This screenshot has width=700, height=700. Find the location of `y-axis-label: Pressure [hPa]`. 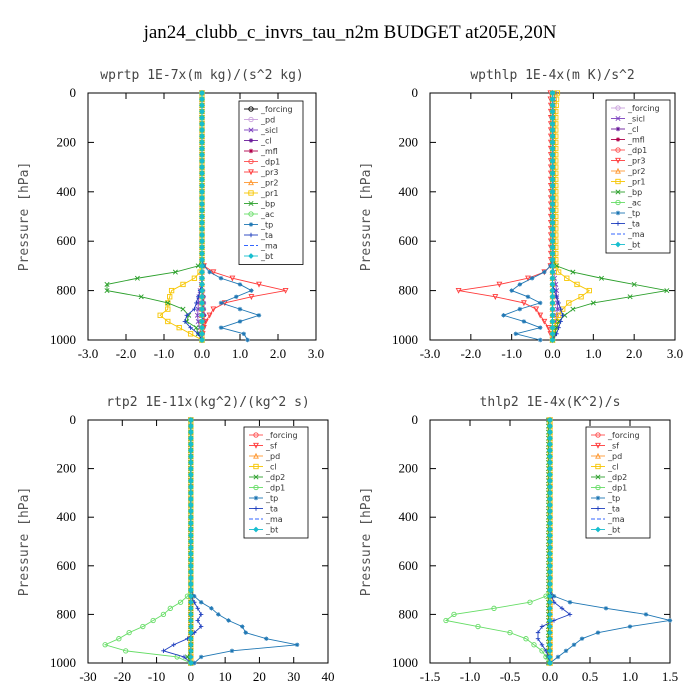

y-axis-label: Pressure [hPa] is located at coordinates (24, 542).